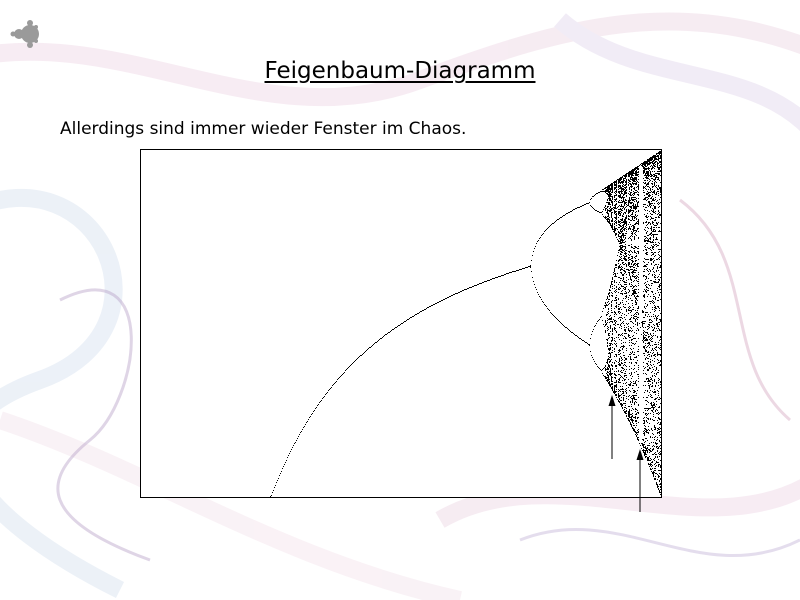  What do you see at coordinates (24, 34) in the screenshot?
I see `mandelbrot-logo-icon` at bounding box center [24, 34].